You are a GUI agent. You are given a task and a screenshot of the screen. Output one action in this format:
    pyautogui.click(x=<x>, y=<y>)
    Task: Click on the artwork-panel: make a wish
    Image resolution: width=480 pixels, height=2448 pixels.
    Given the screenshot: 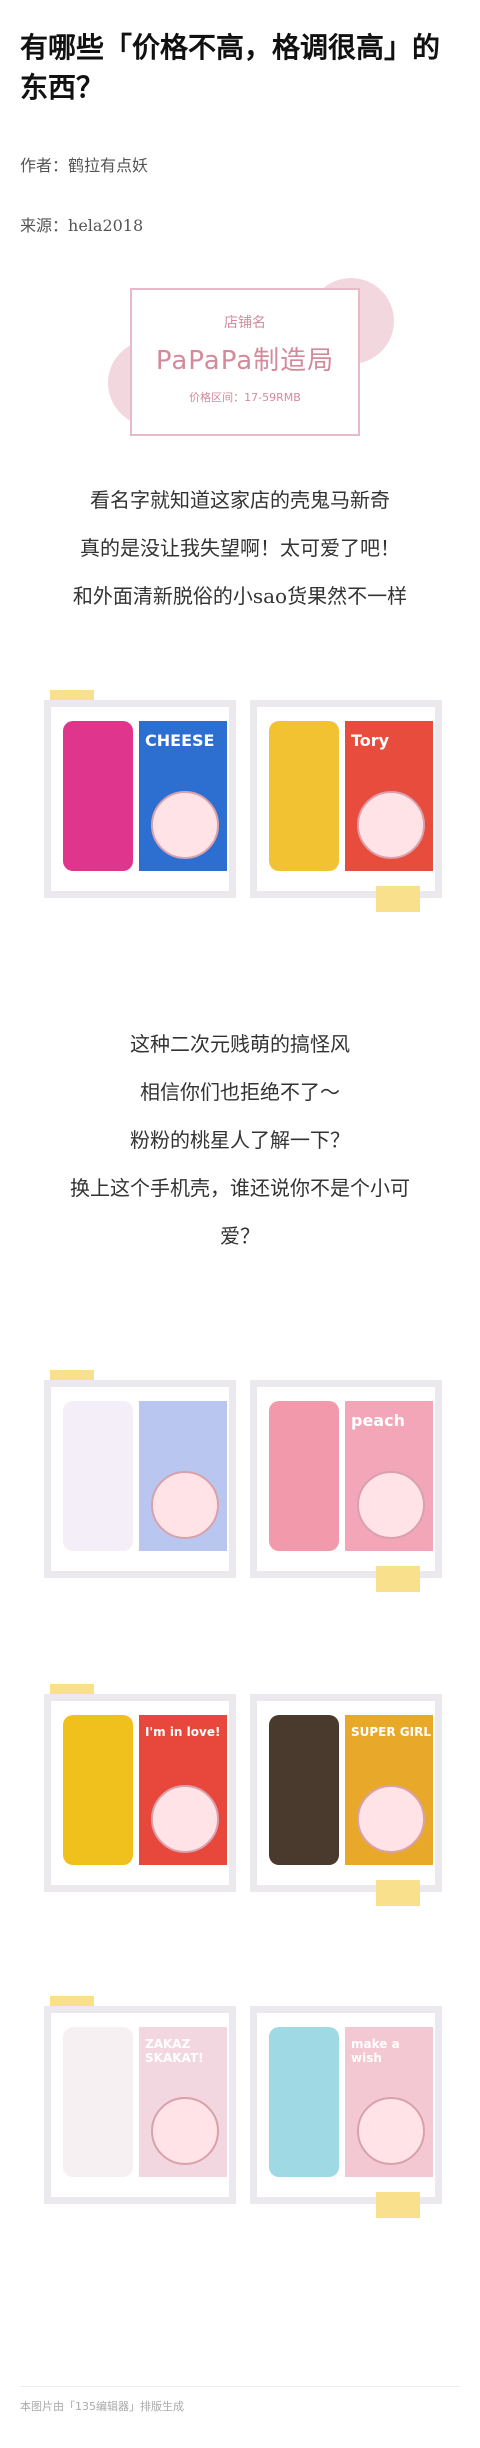 What is the action you would take?
    pyautogui.click(x=389, y=2102)
    